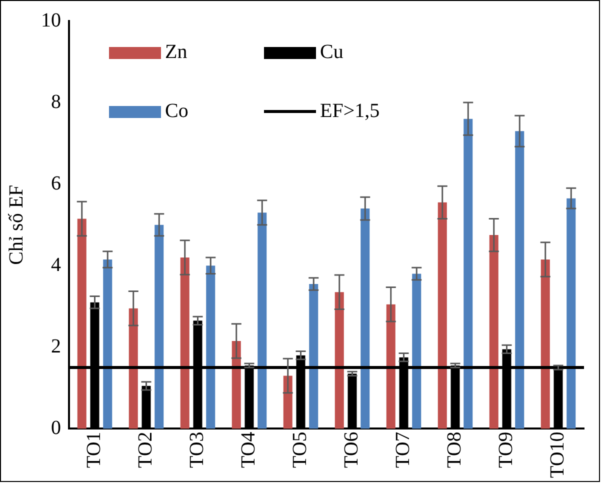  Describe the element at coordinates (51, 20) in the screenshot. I see `y-tick-label: 10` at that location.